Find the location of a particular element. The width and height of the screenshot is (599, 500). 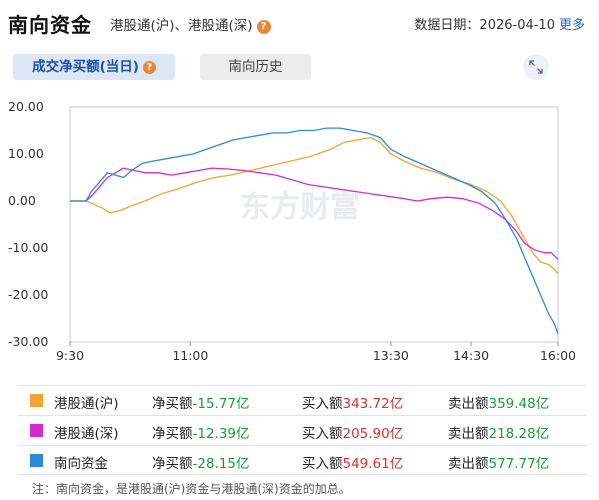

date-label: 数据日期： is located at coordinates (447, 25).